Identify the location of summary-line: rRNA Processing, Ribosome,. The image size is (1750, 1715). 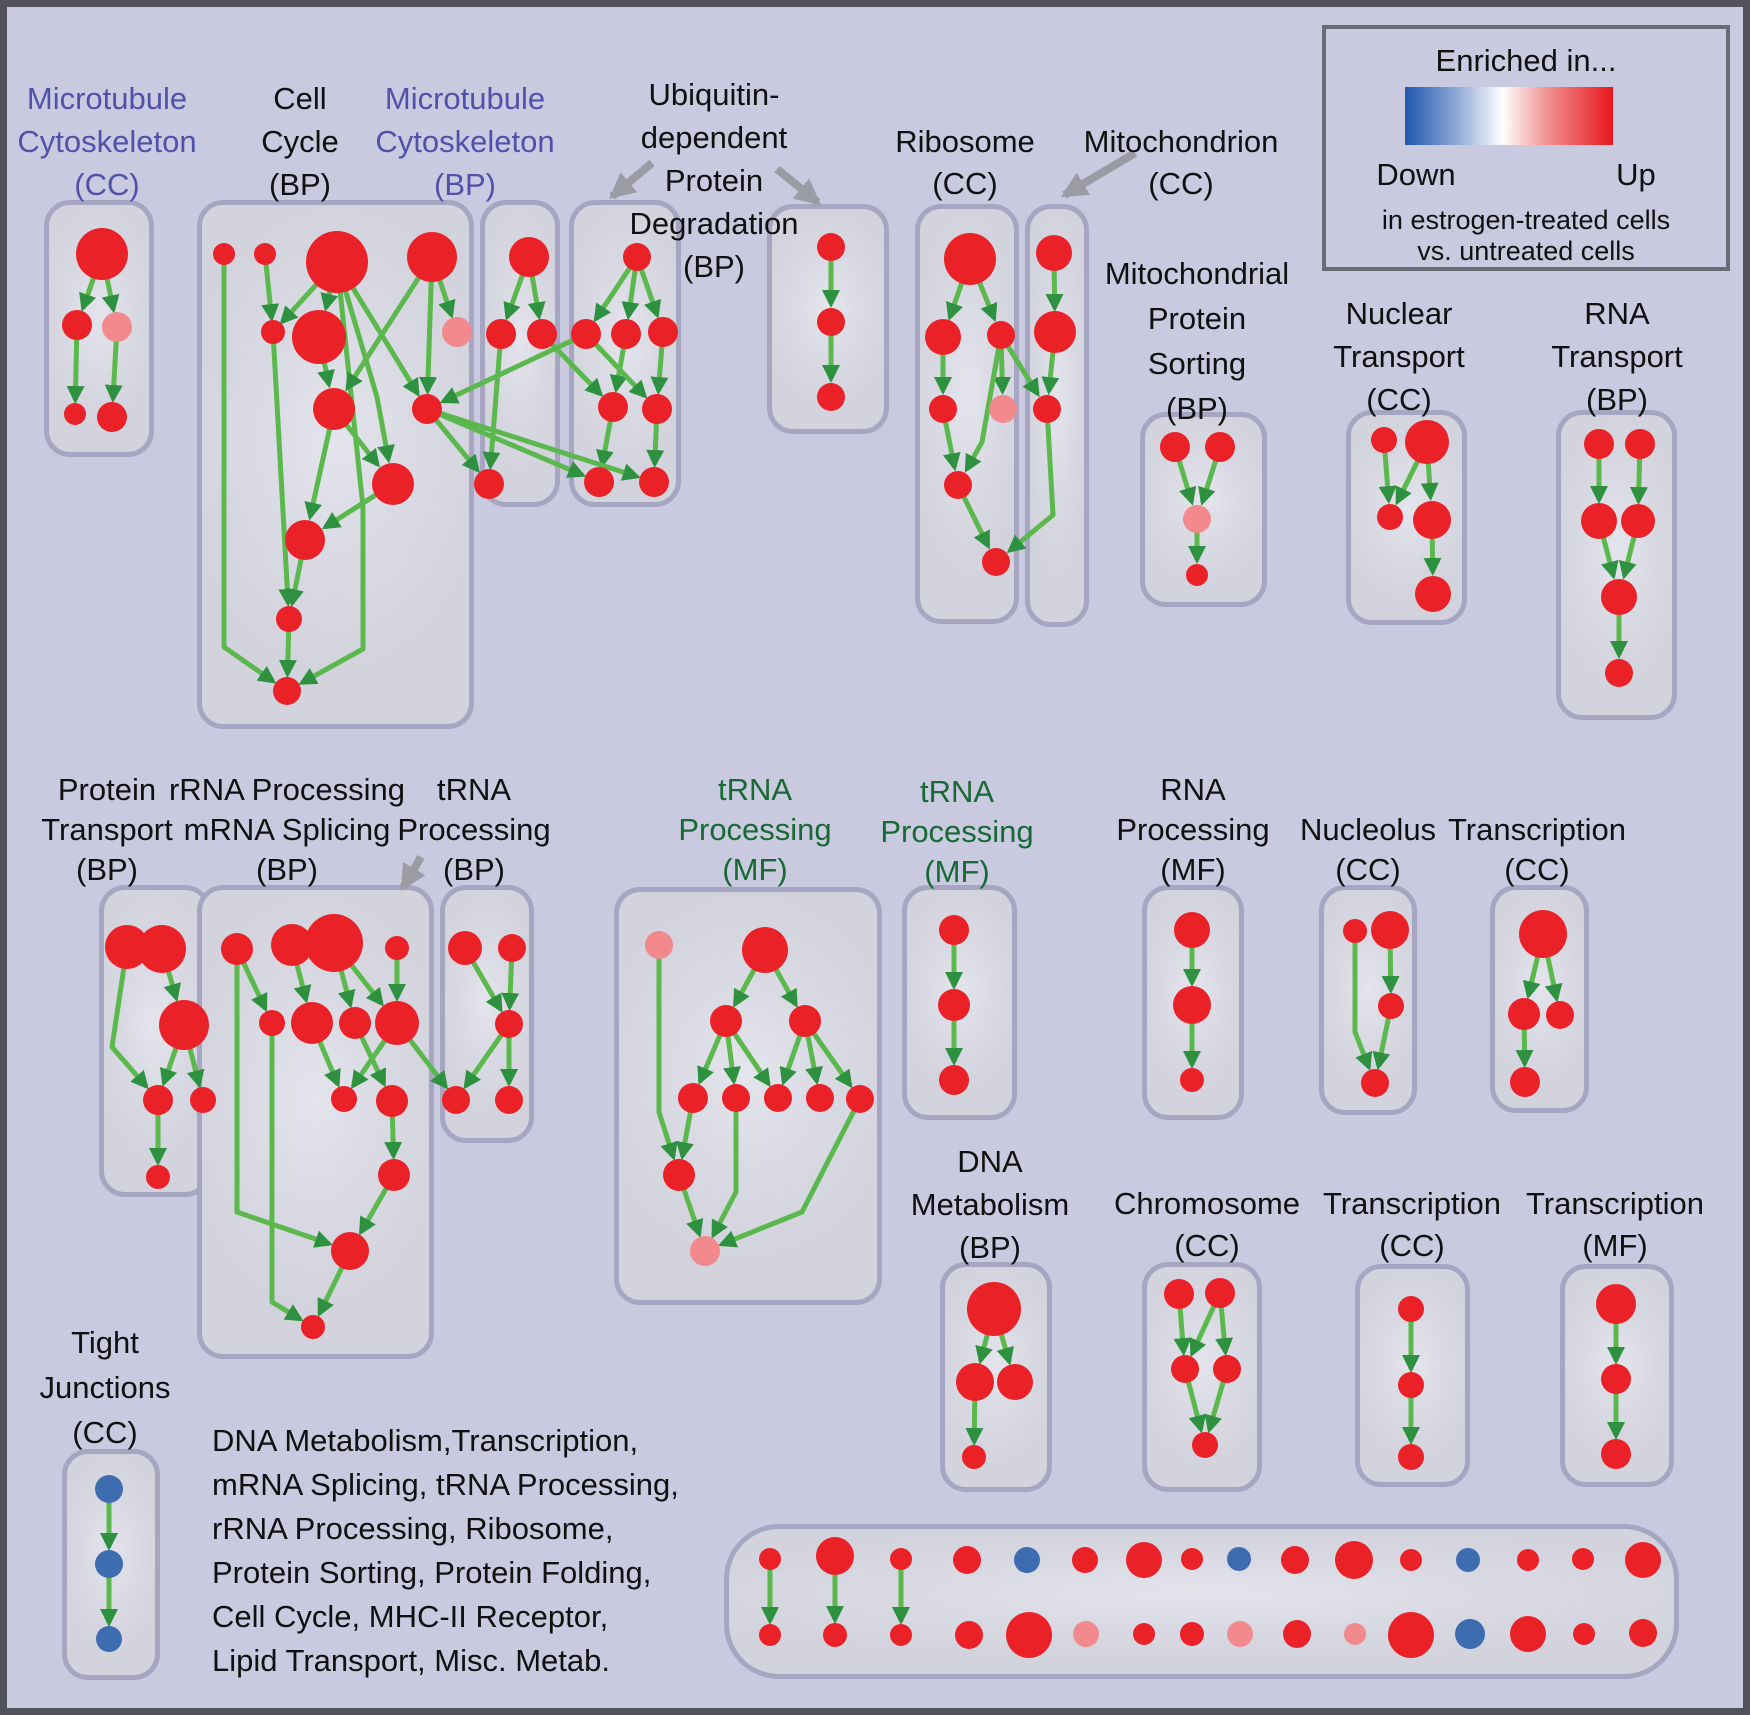
(413, 1528).